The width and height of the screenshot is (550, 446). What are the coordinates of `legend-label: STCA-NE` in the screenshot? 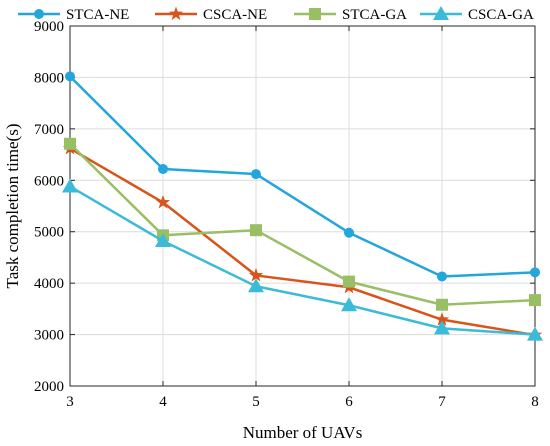 It's located at (97, 15).